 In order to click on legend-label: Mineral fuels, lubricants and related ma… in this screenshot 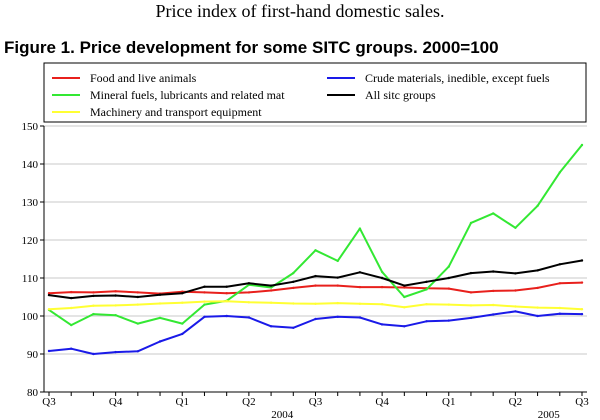, I will do `click(187, 95)`.